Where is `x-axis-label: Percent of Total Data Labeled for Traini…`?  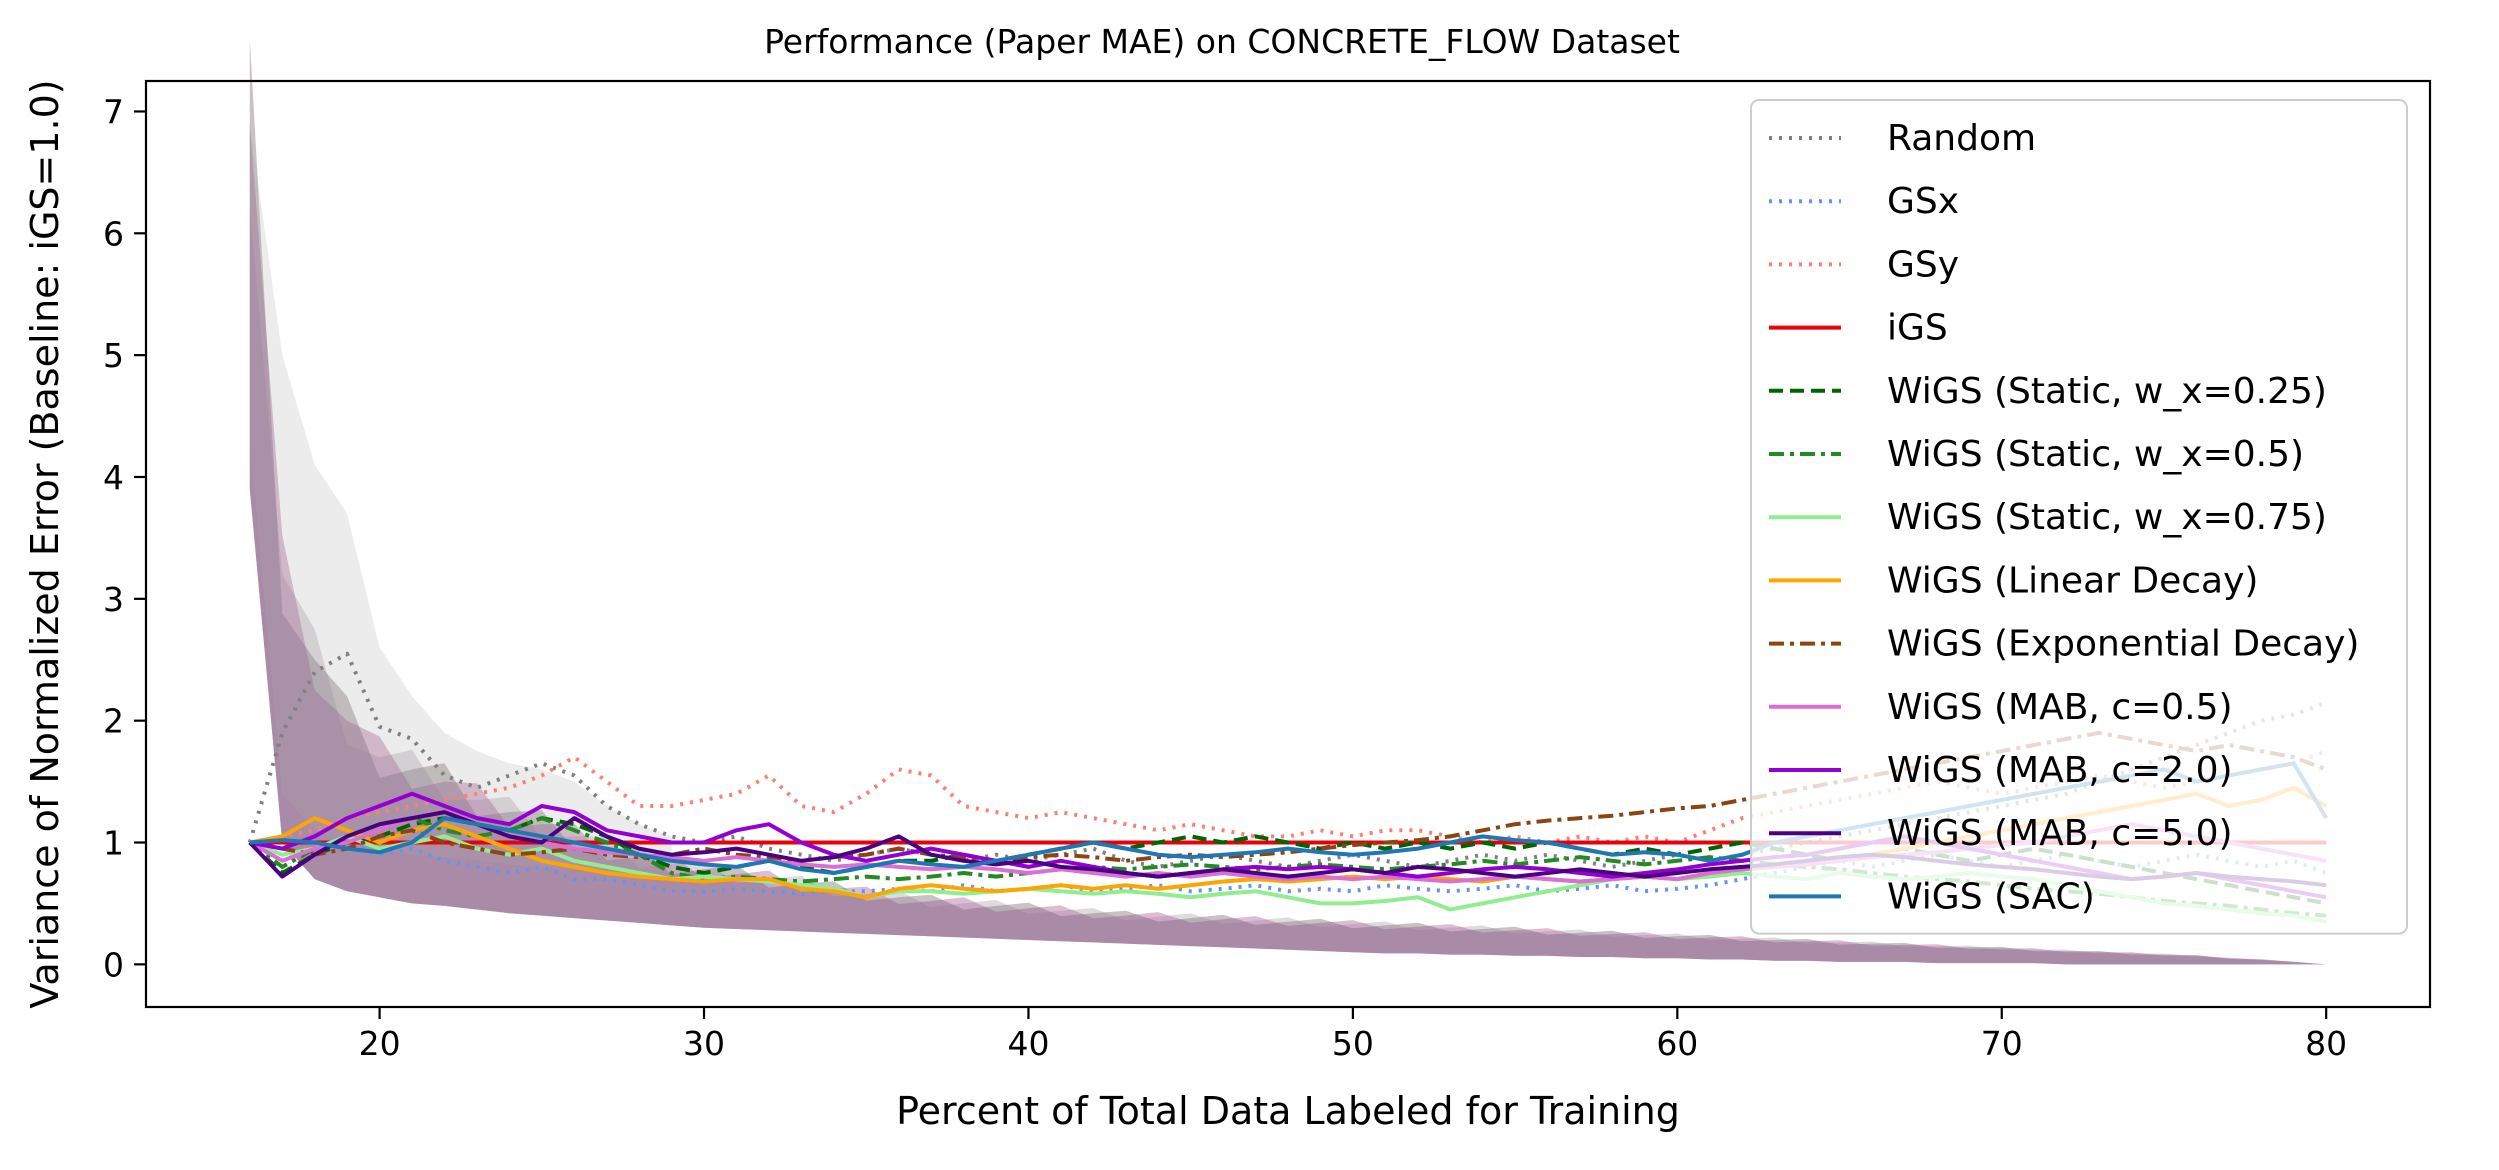
x-axis-label: Percent of Total Data Labeled for Traini… is located at coordinates (1288, 1111).